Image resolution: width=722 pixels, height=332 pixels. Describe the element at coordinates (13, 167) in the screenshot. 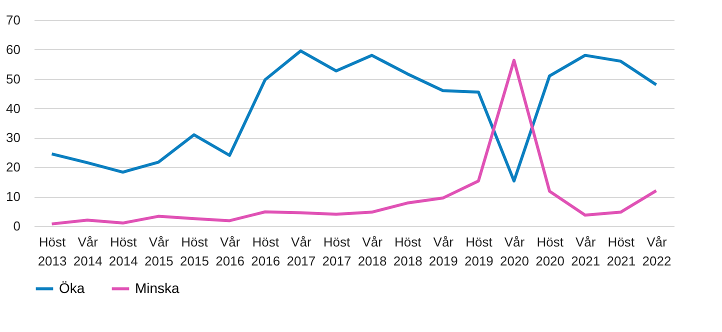

I see `y-tick-label: 20` at that location.